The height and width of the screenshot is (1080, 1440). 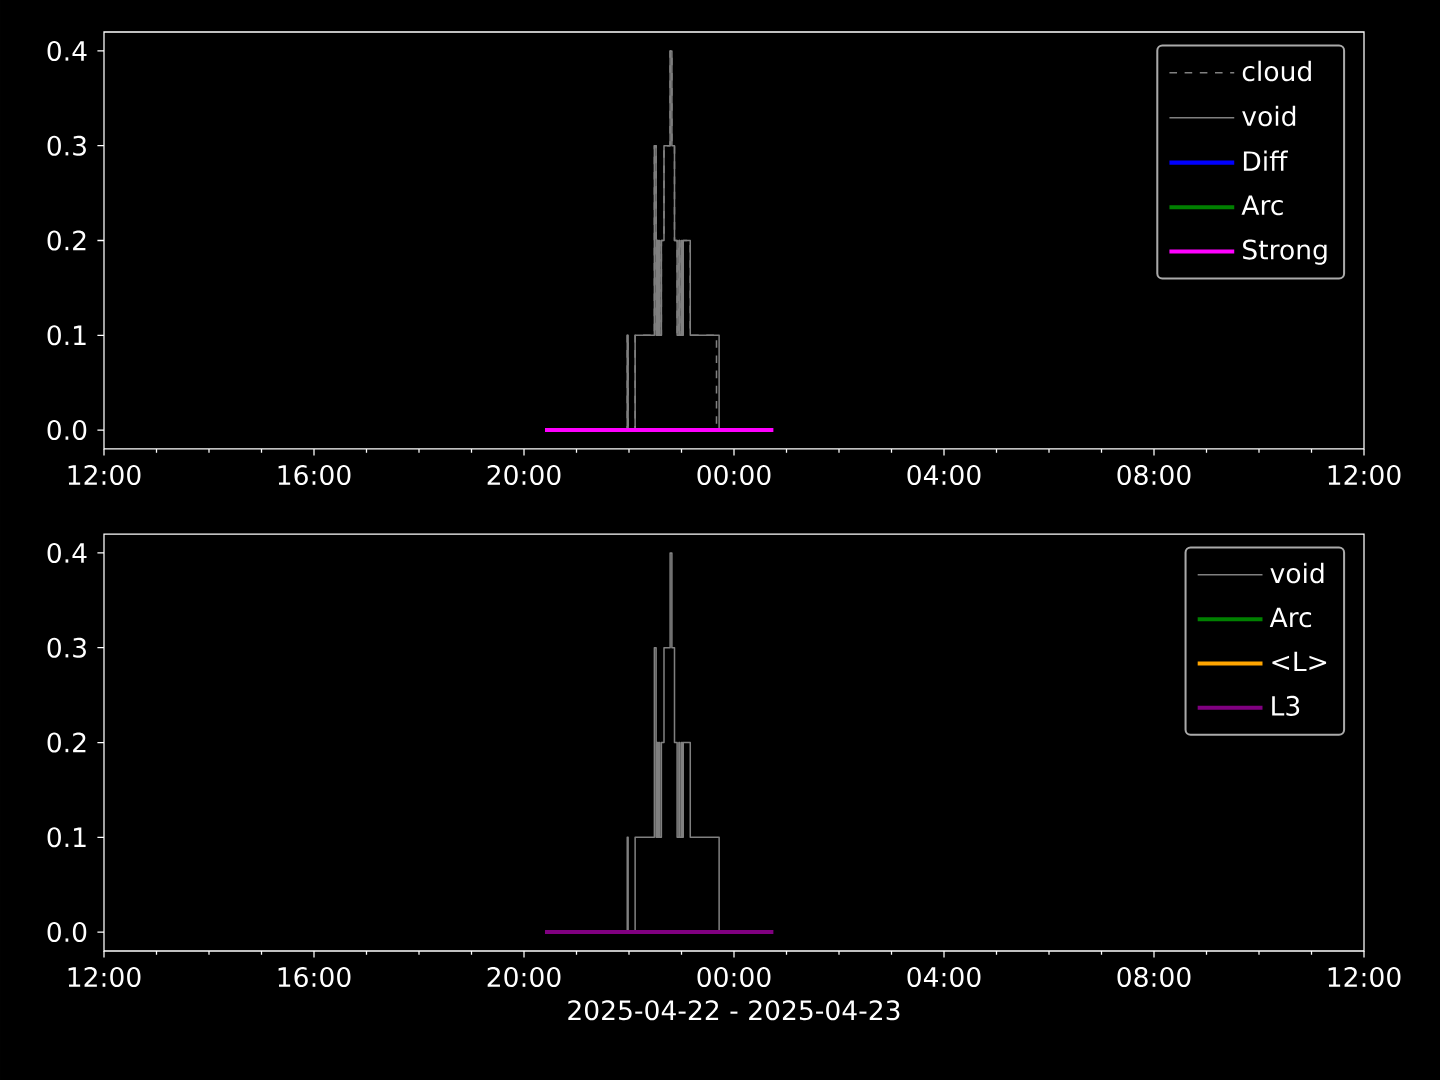 I want to click on legend-label: Diff, so click(x=1265, y=160).